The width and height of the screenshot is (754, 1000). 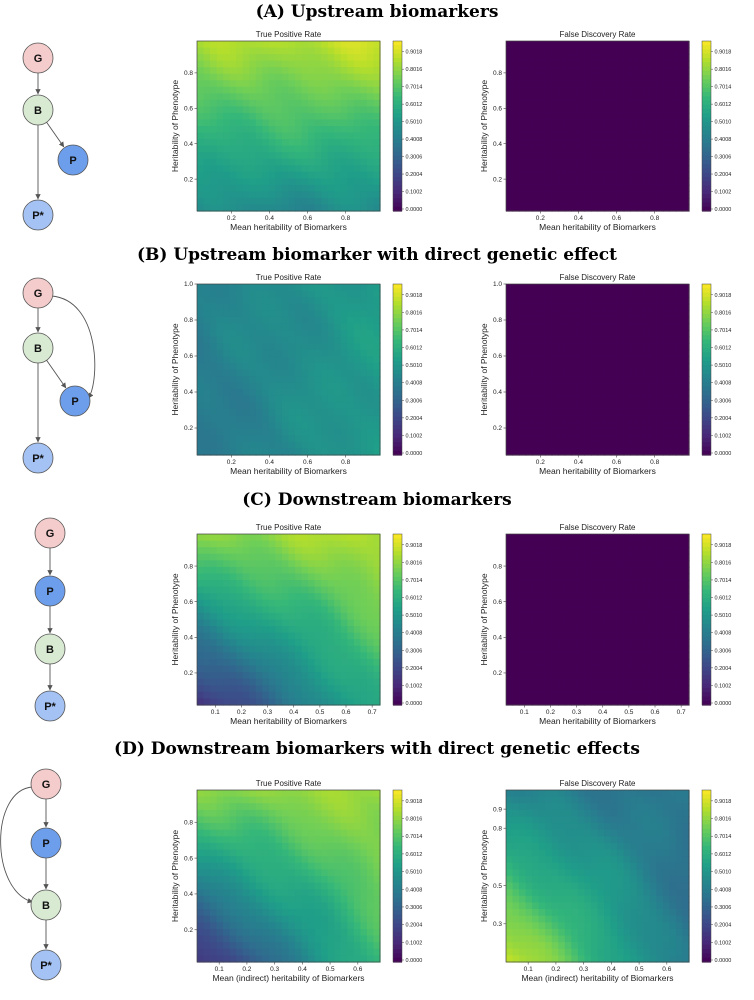 What do you see at coordinates (288, 471) in the screenshot?
I see `x-axis-label: Mean heritability of Biomarkers` at bounding box center [288, 471].